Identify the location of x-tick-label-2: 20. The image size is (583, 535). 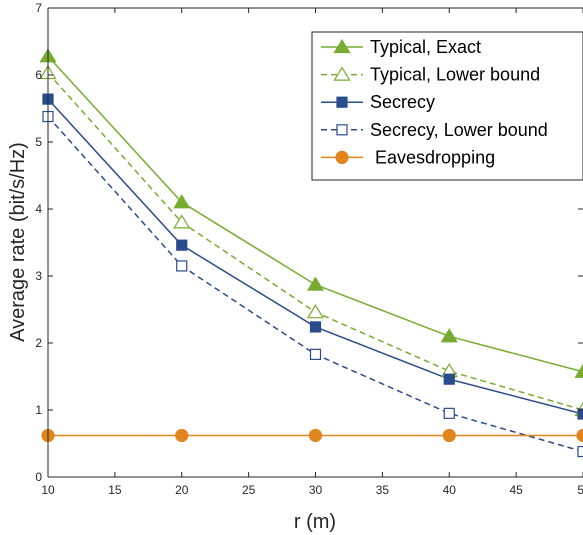
(182, 490).